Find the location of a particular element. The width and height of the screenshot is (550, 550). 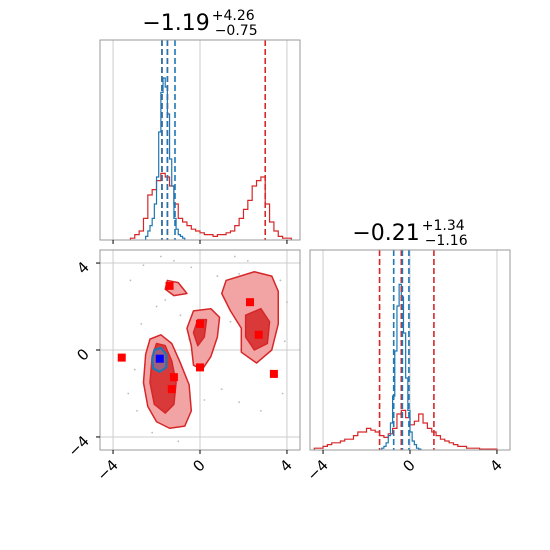

m2-red-histogram is located at coordinates (405, 429).